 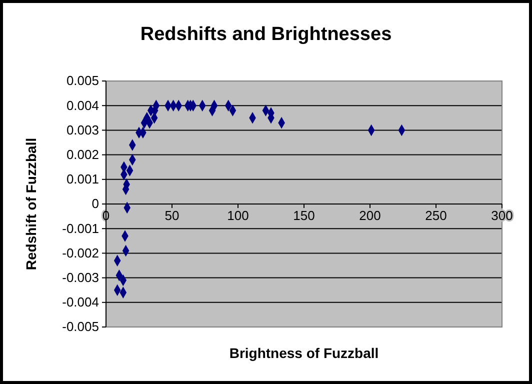 What do you see at coordinates (82, 130) in the screenshot?
I see `y-tick-label: 0.003` at bounding box center [82, 130].